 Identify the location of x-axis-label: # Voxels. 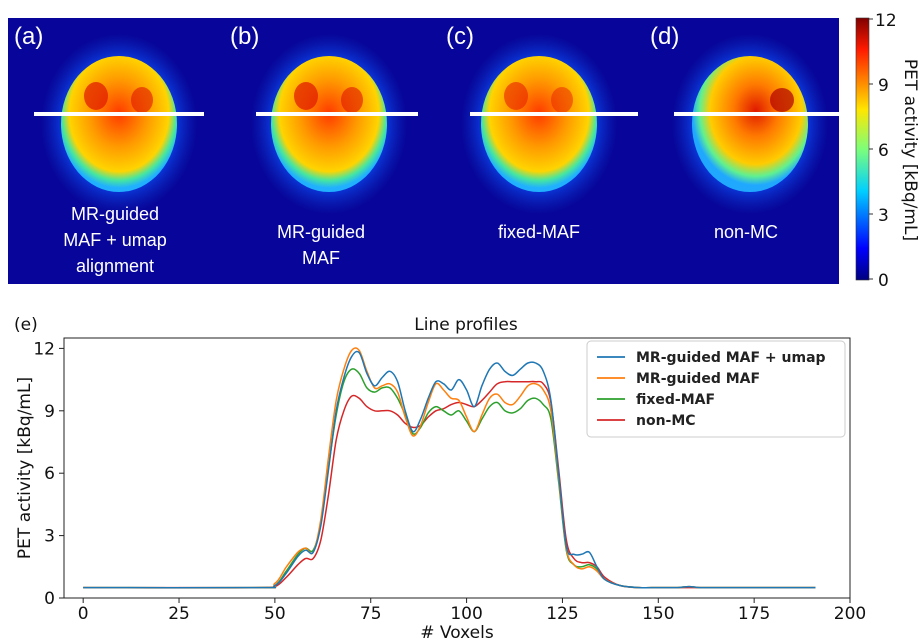
(457, 632).